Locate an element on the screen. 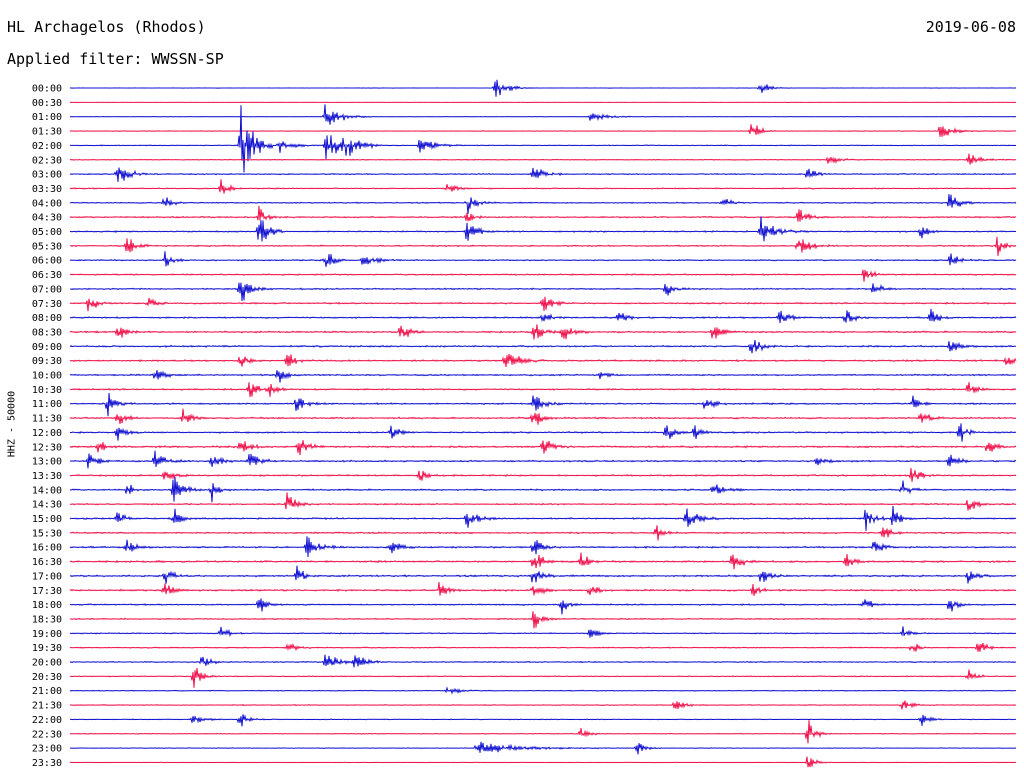 This screenshot has height=780, width=1024. row-label-20: 10:00 is located at coordinates (47, 376).